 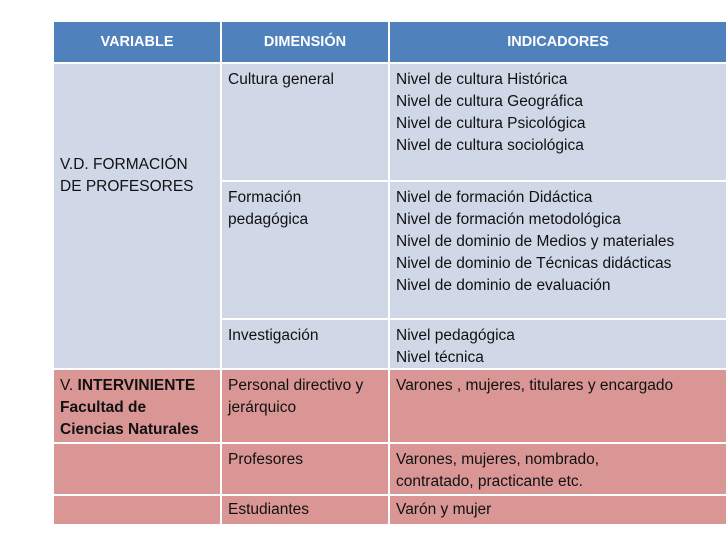 What do you see at coordinates (558, 510) in the screenshot?
I see `indicators-cell: Varón y mujer` at bounding box center [558, 510].